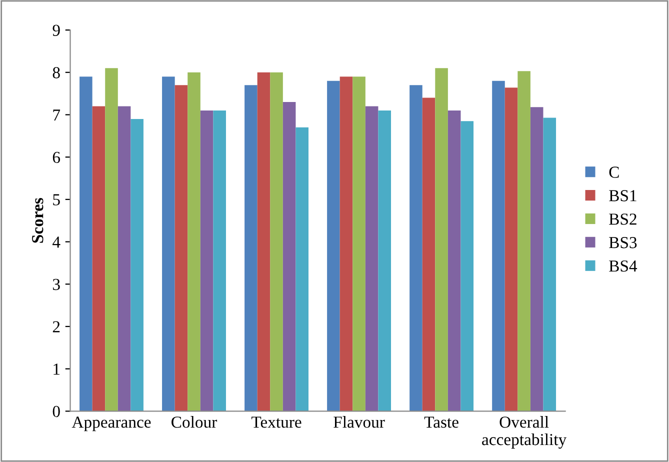 Image resolution: width=669 pixels, height=462 pixels. Describe the element at coordinates (56, 242) in the screenshot. I see `y-tick-label: 4` at that location.